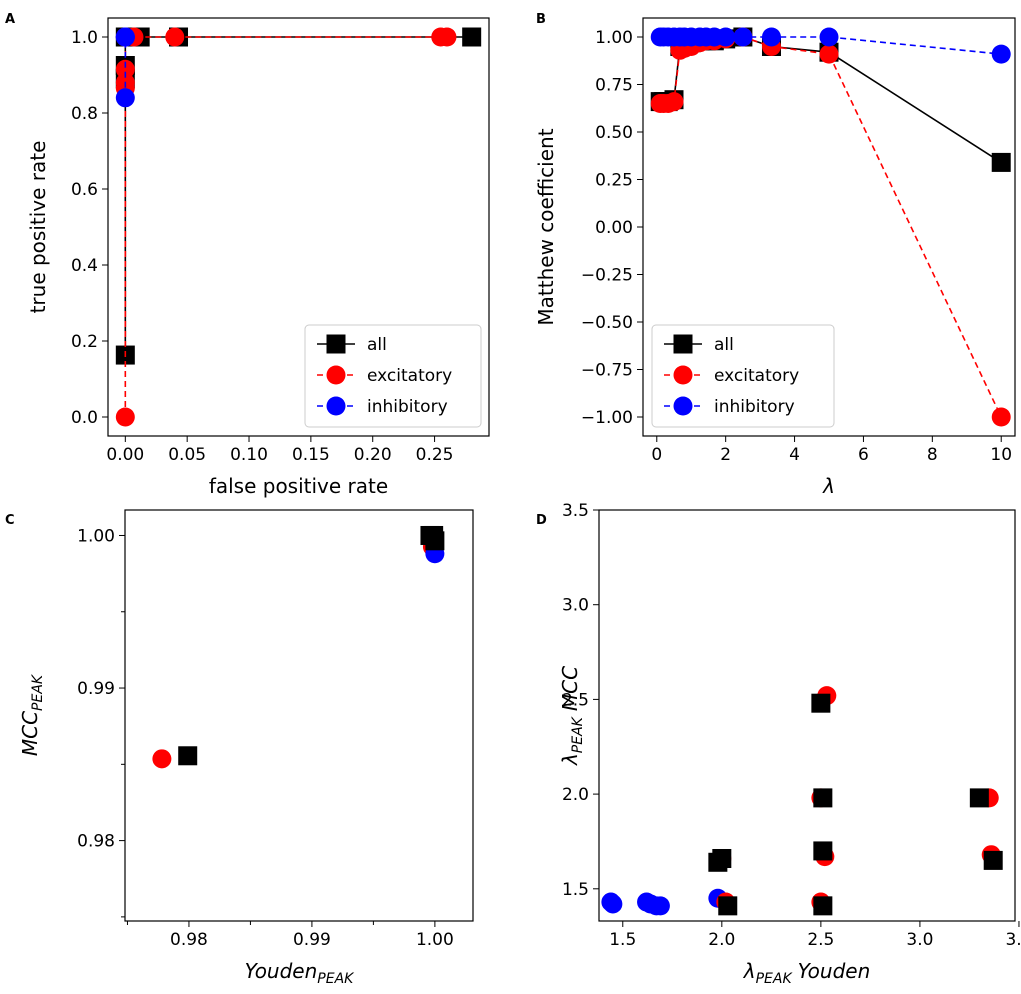 The image size is (1021, 994). What do you see at coordinates (281, 971) in the screenshot?
I see `x-axis-label-main: Youden` at bounding box center [281, 971].